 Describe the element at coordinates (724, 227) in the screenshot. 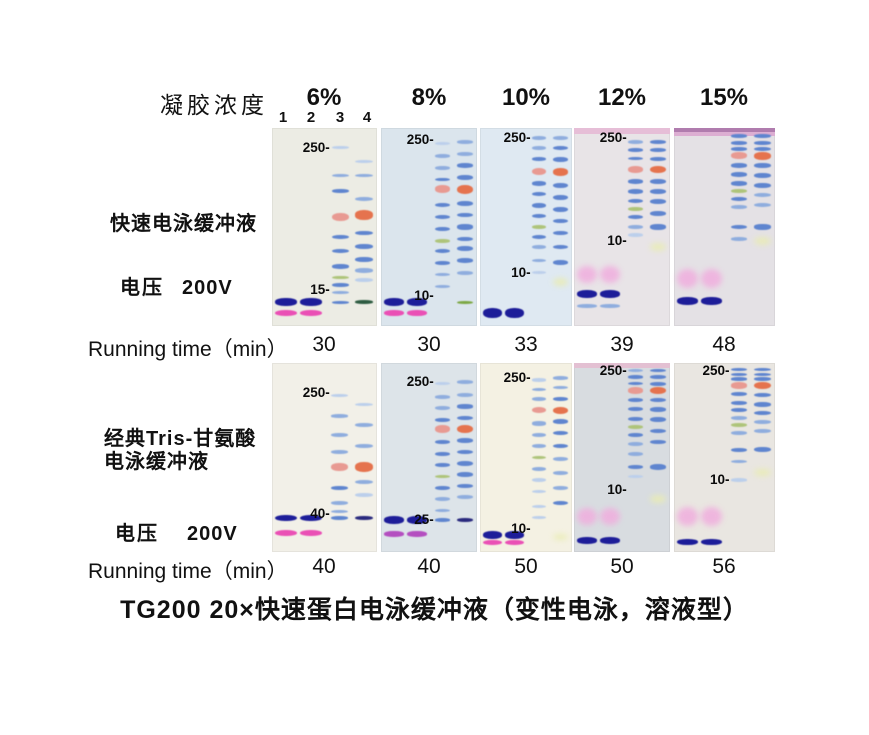

I see `gel-fast-buffer-15%` at that location.